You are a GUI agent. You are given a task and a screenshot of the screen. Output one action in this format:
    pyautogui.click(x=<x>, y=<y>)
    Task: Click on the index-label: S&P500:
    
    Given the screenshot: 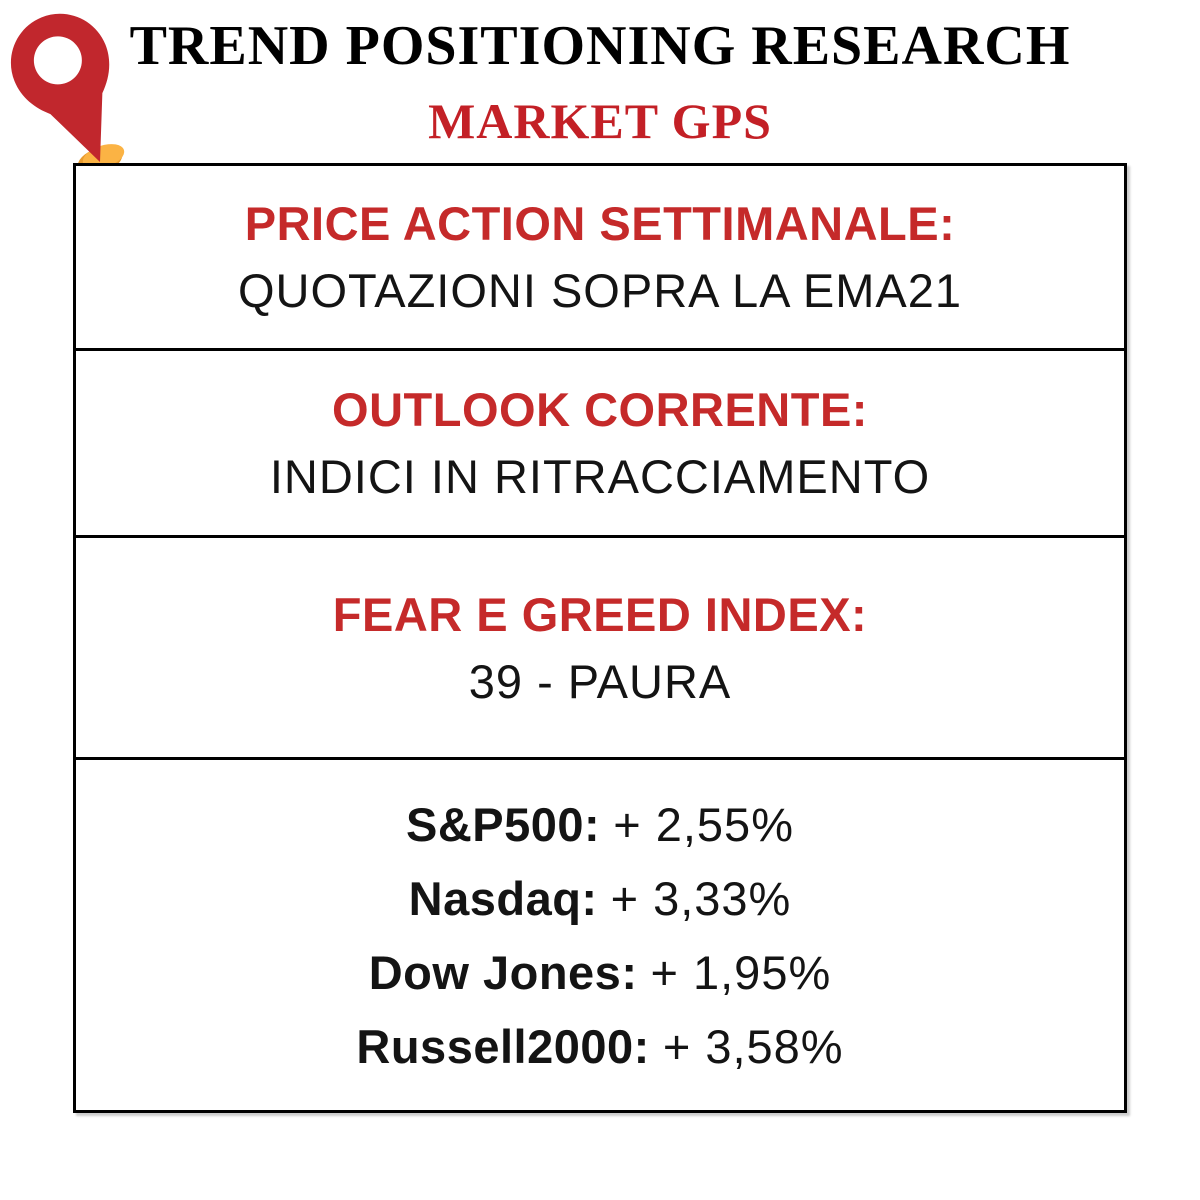 What is the action you would take?
    pyautogui.click(x=503, y=824)
    